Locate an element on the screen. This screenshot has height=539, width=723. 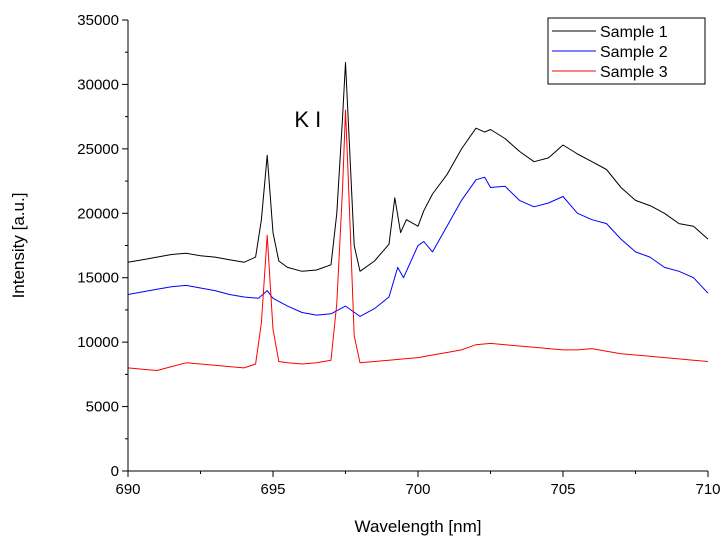
legend: Sample 1 Sample 2 Sample 3 is located at coordinates (626, 51).